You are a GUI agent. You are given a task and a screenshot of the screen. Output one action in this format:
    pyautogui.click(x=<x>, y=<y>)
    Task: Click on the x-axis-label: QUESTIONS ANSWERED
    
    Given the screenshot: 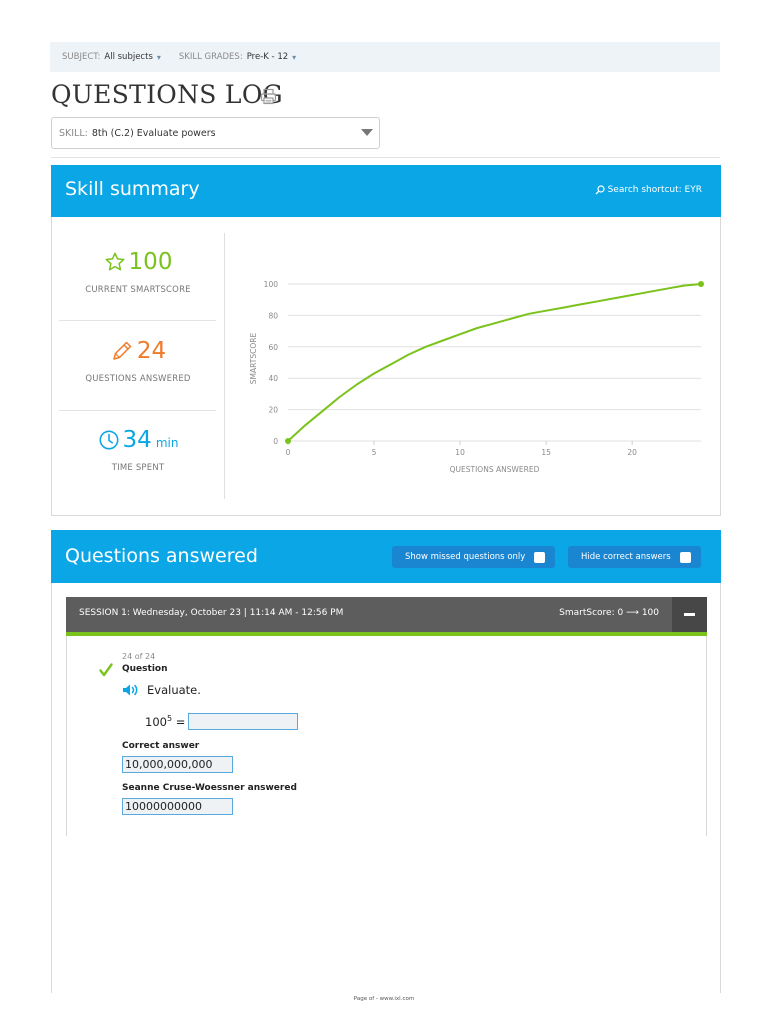 What is the action you would take?
    pyautogui.click(x=495, y=469)
    